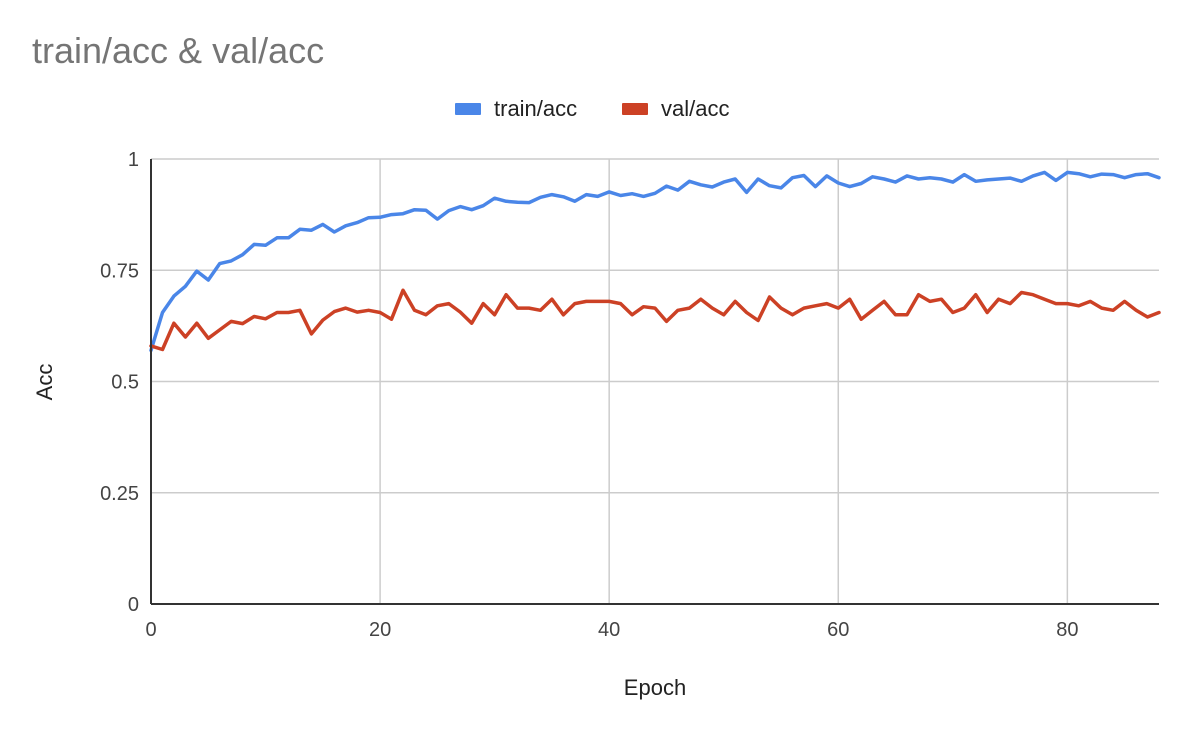 The height and width of the screenshot is (734, 1194). Describe the element at coordinates (119, 271) in the screenshot. I see `y-tick-label: 0.75` at that location.